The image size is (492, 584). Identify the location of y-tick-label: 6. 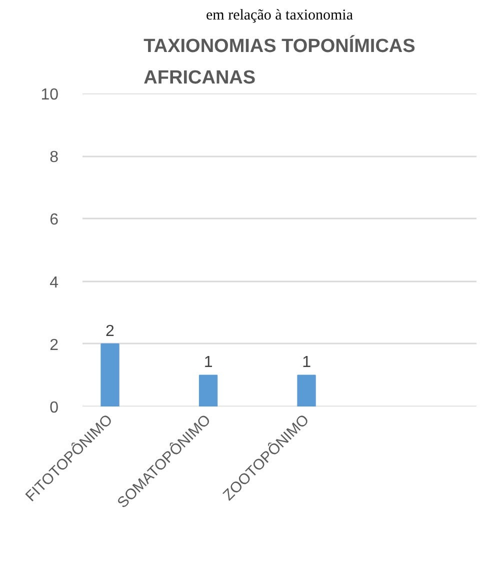
(54, 220).